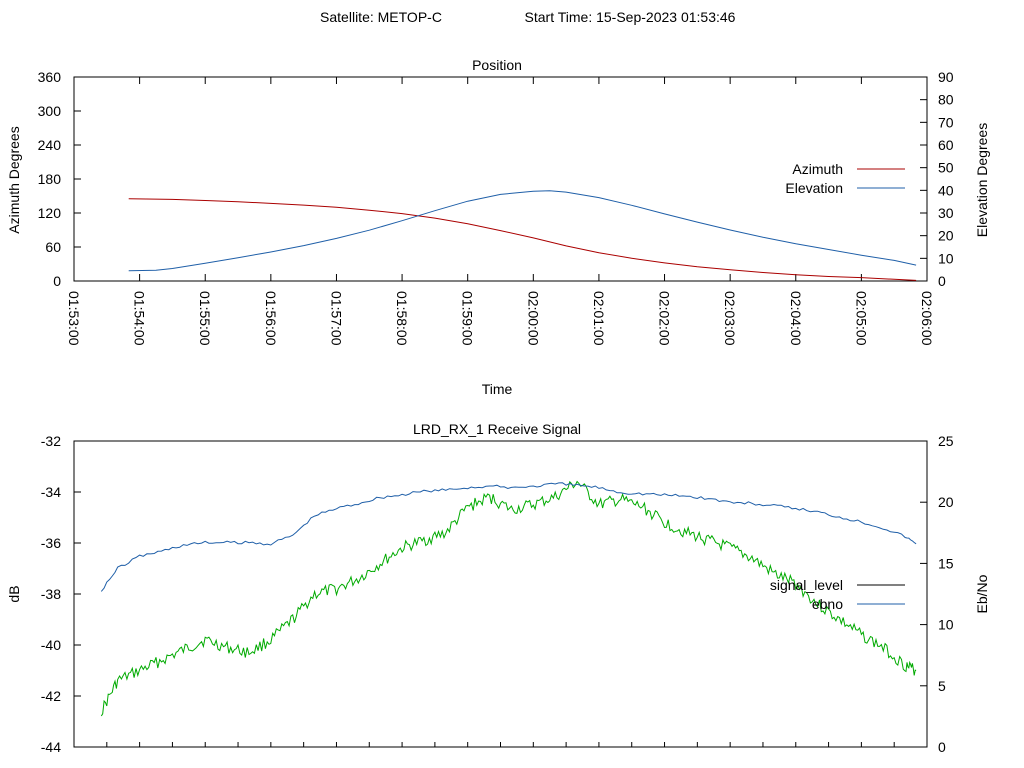 This screenshot has height=768, width=1024. I want to click on receive-signal-y2-axis: 0 5 10 15 20 25, so click(937, 594).